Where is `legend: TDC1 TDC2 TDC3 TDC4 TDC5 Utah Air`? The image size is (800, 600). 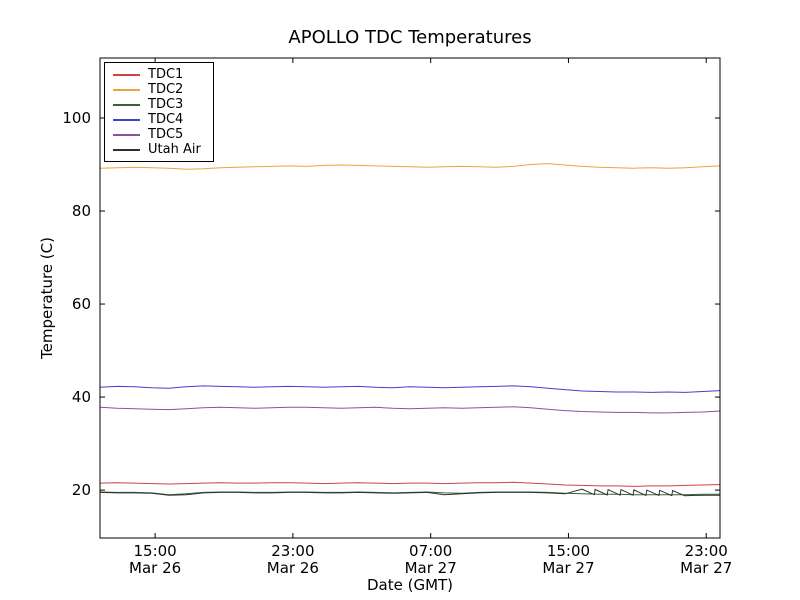
legend: TDC1 TDC2 TDC3 TDC4 TDC5 Utah Air is located at coordinates (159, 112).